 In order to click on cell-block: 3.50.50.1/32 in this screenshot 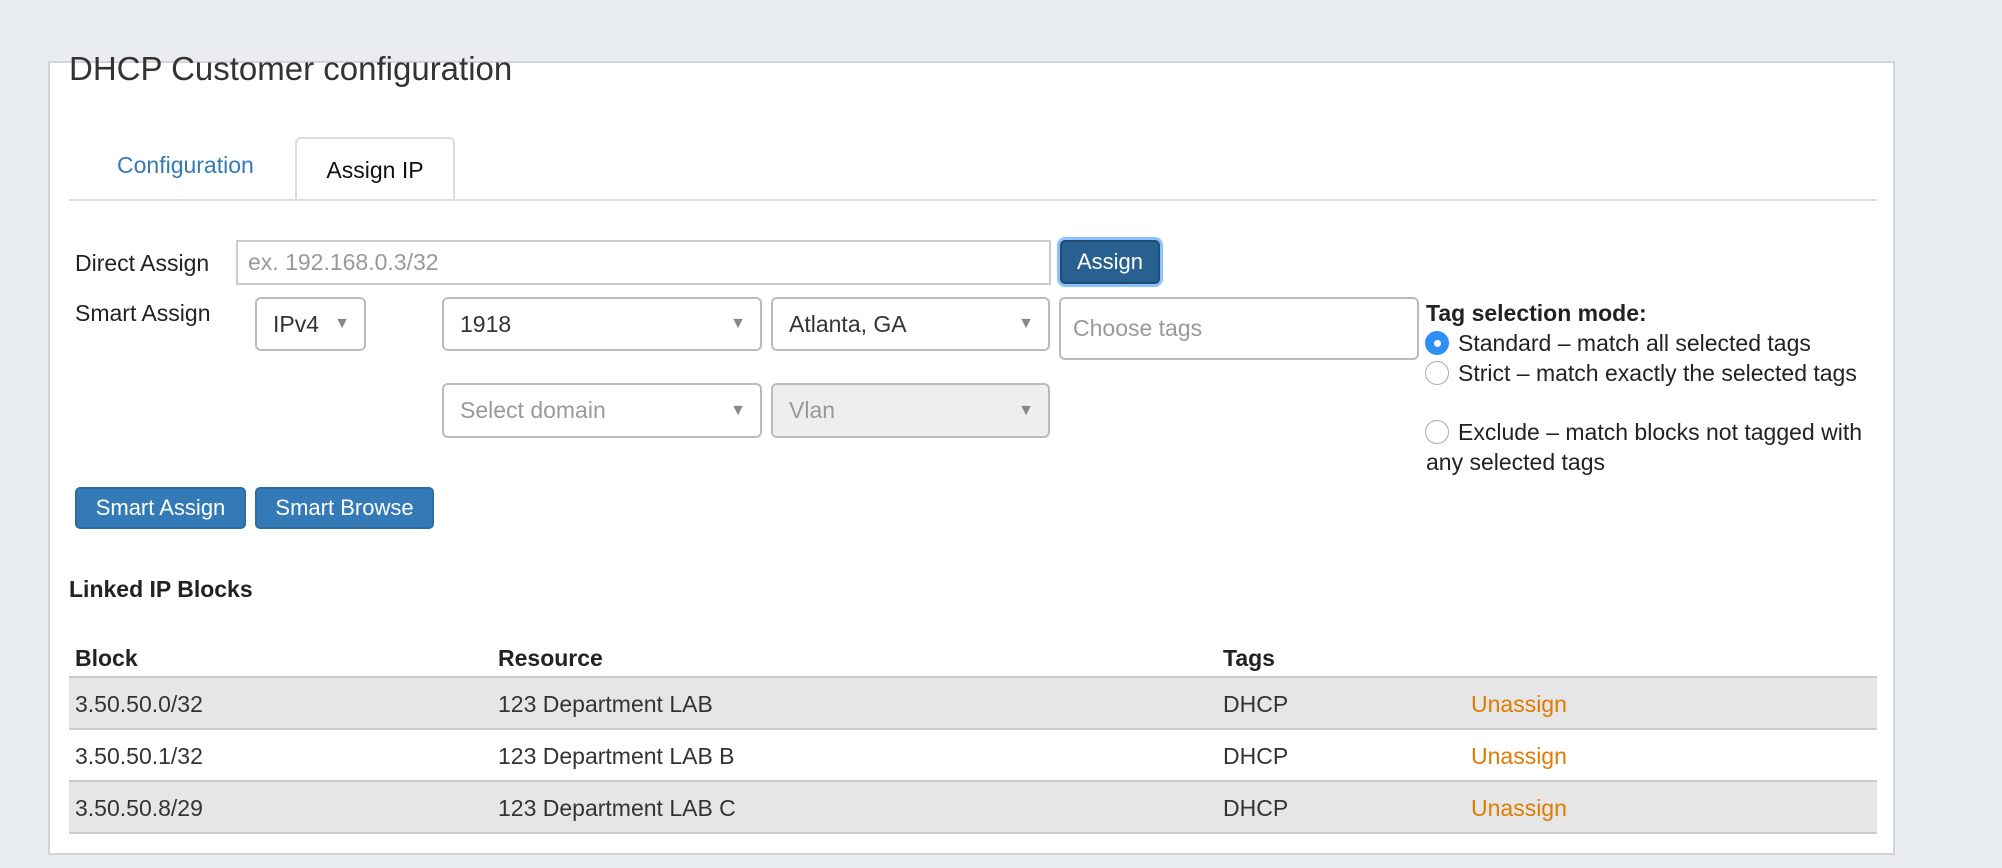, I will do `click(139, 756)`.